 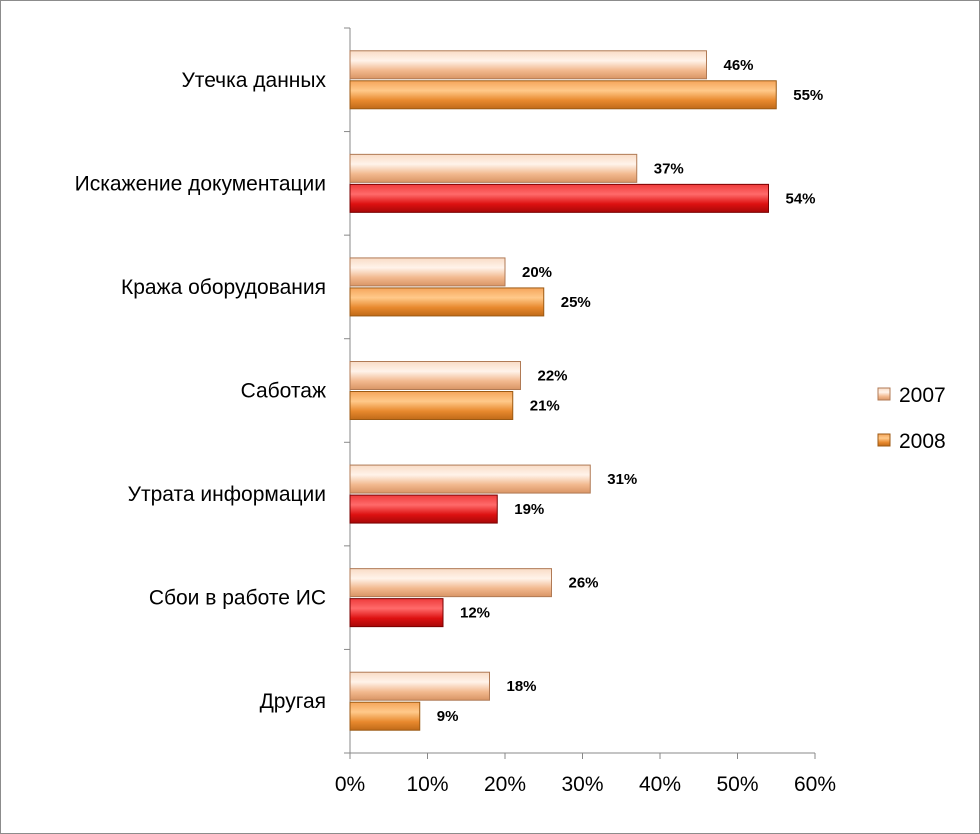 What do you see at coordinates (660, 784) in the screenshot?
I see `x-tick-label: 40%` at bounding box center [660, 784].